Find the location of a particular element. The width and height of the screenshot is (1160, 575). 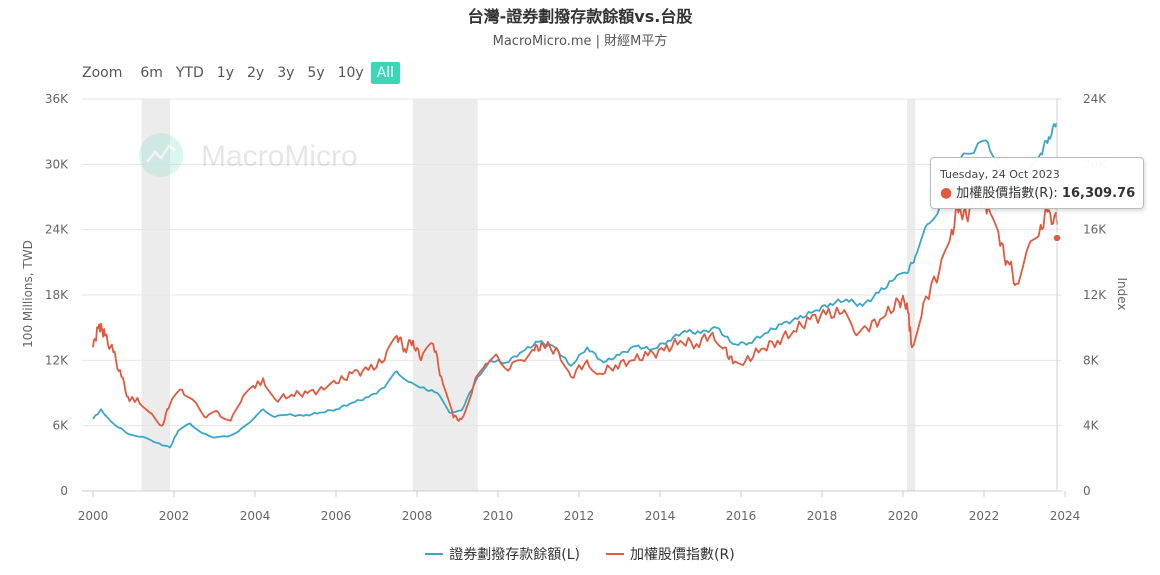

y-left-tick-label: 36K is located at coordinates (57, 99).